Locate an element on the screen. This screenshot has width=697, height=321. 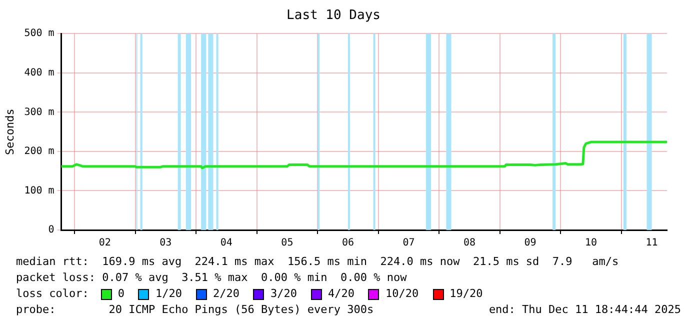
y-axis-title: Seconds is located at coordinates (9, 131).